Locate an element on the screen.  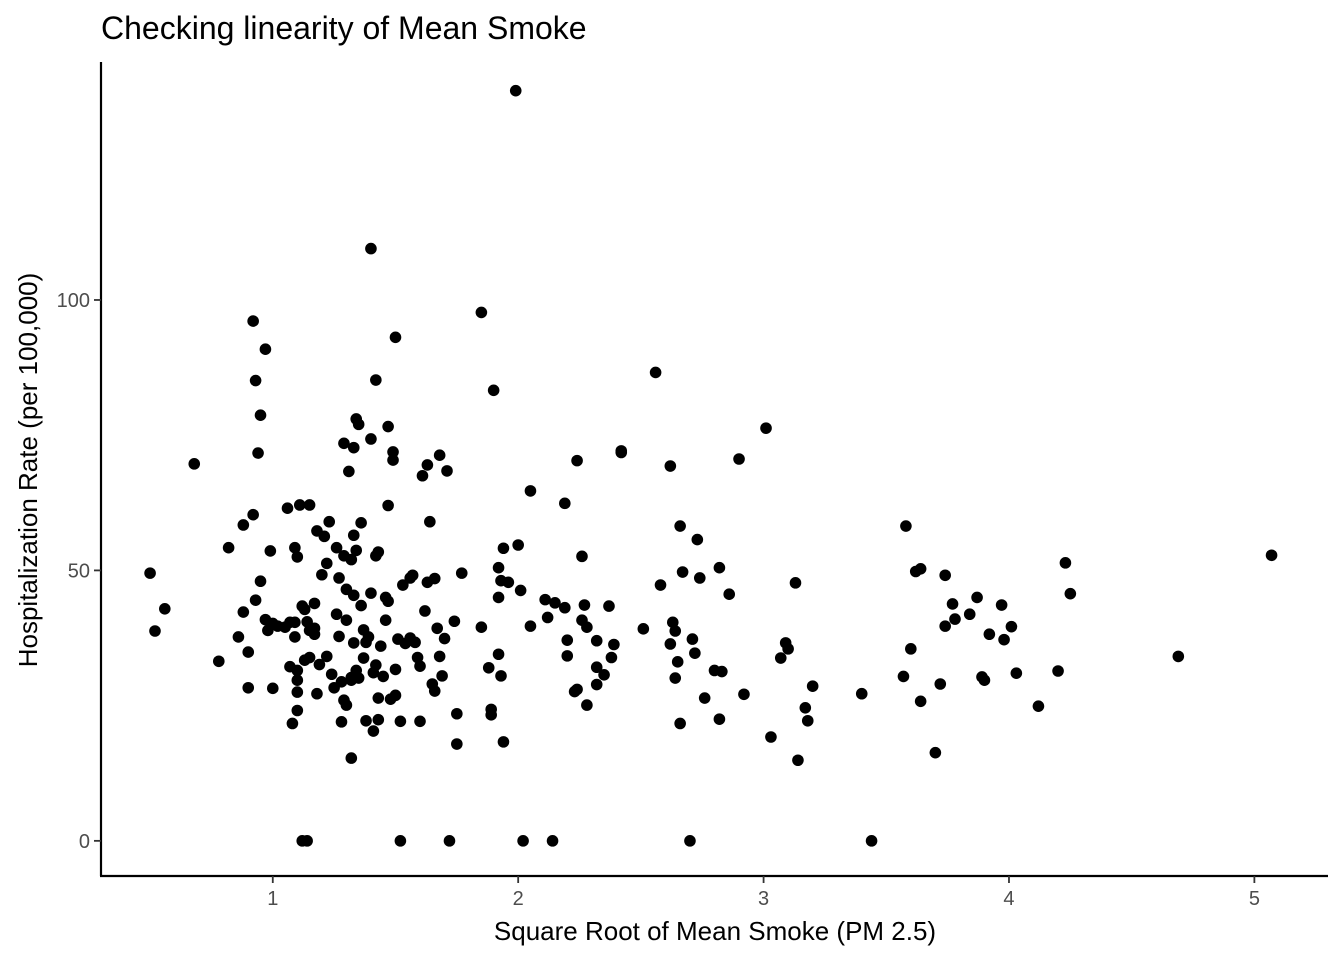
y-axis-ticks: 0 50 100 is located at coordinates (79, 571).